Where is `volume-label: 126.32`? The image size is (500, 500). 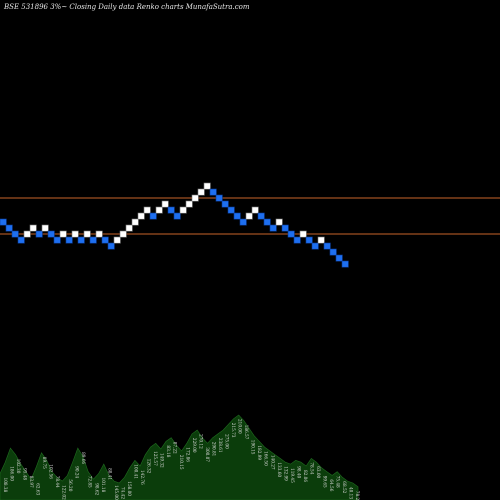 volume-label: 126.32 is located at coordinates (148, 466).